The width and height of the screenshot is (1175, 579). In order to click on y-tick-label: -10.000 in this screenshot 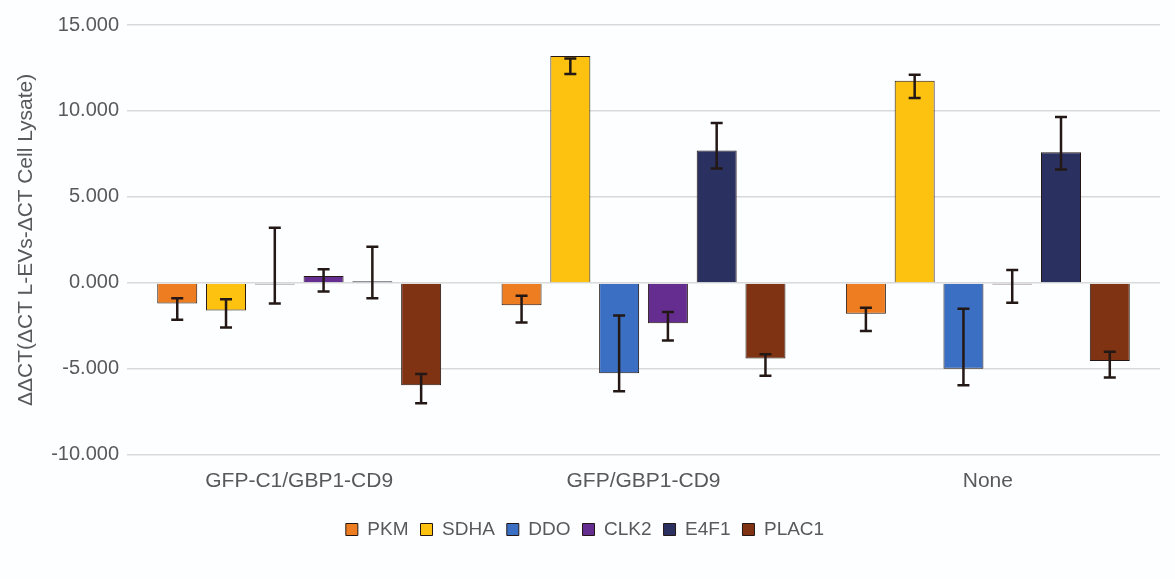, I will do `click(85, 453)`.